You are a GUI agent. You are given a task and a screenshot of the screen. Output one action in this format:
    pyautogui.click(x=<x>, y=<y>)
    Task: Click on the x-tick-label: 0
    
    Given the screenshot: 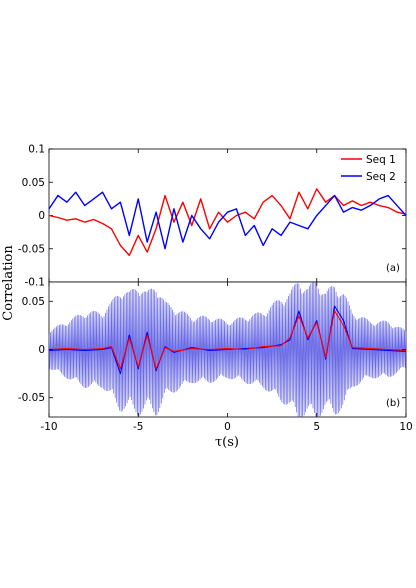 What is the action you would take?
    pyautogui.click(x=227, y=427)
    